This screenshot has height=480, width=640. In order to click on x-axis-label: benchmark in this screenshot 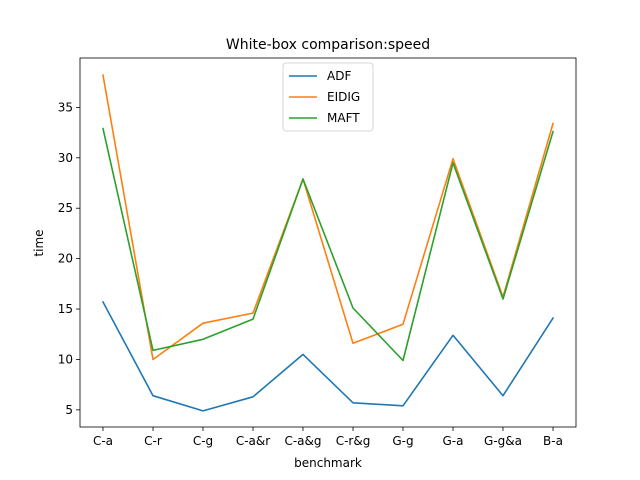, I will do `click(328, 463)`.